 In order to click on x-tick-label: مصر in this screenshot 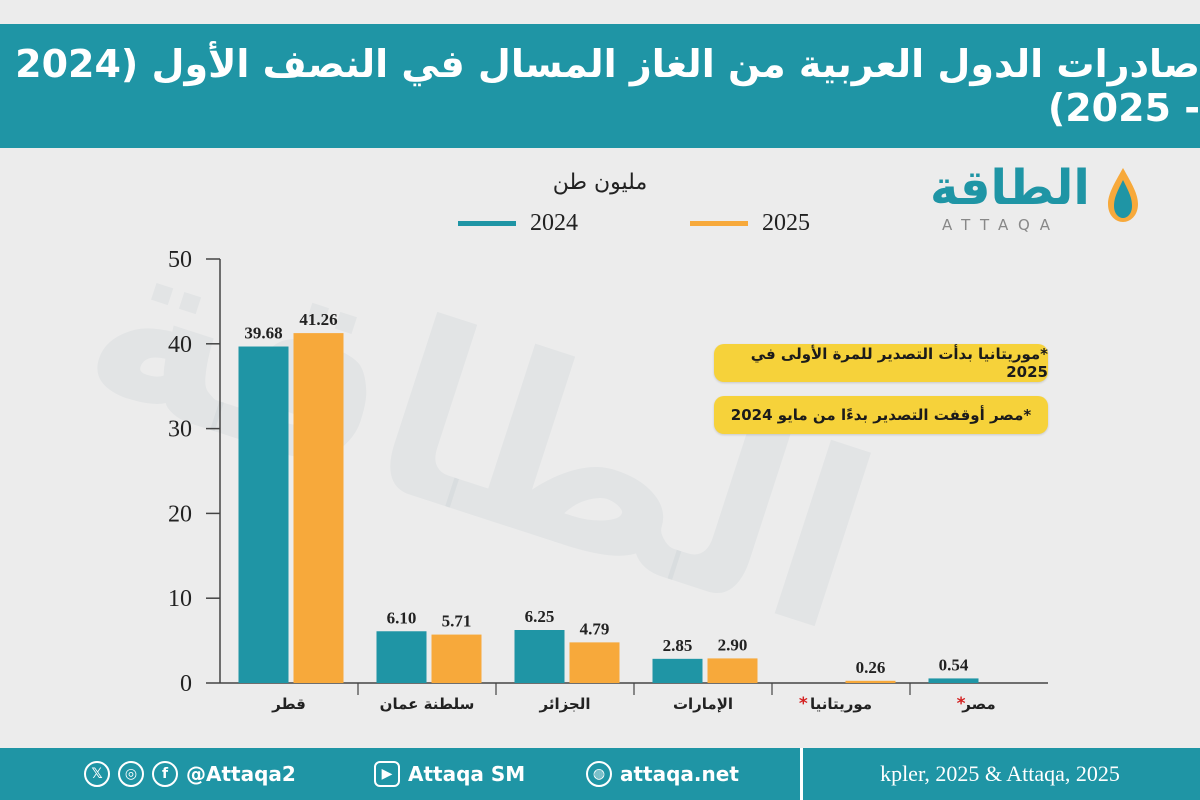, I will do `click(978, 704)`.